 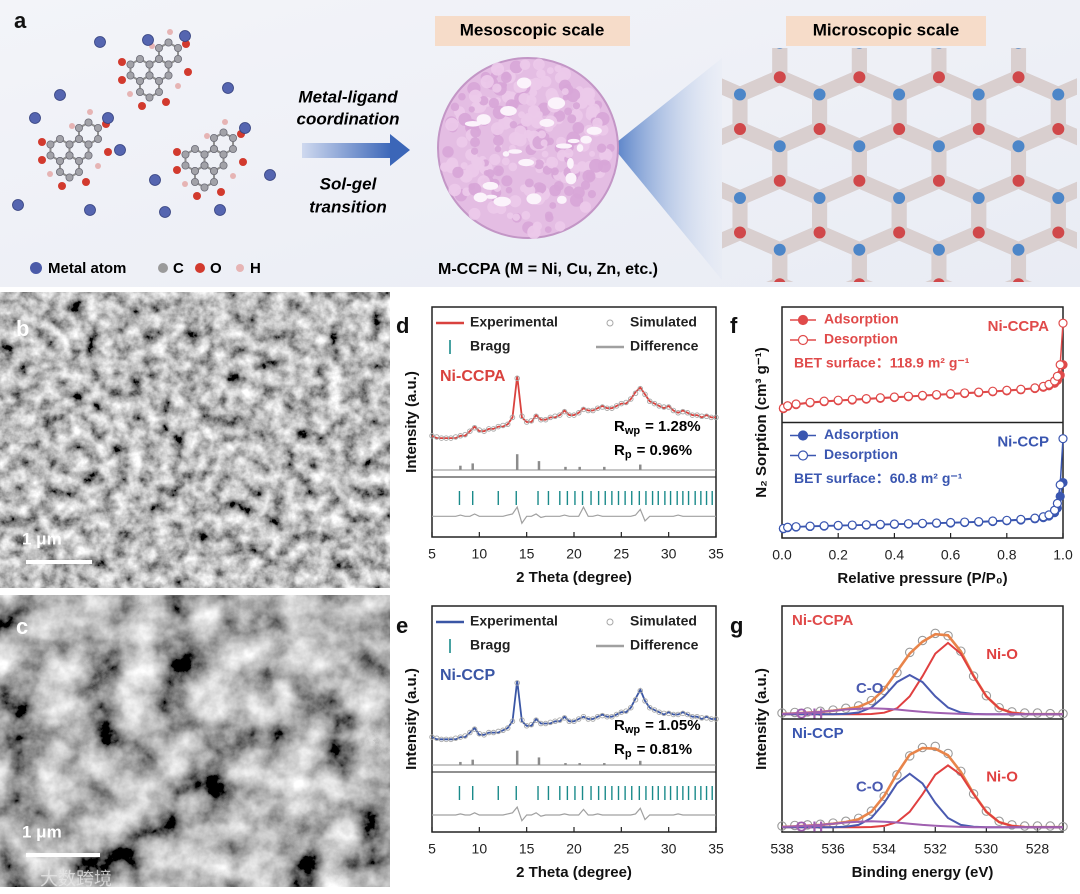 I want to click on legend-text: H, so click(x=255, y=268).